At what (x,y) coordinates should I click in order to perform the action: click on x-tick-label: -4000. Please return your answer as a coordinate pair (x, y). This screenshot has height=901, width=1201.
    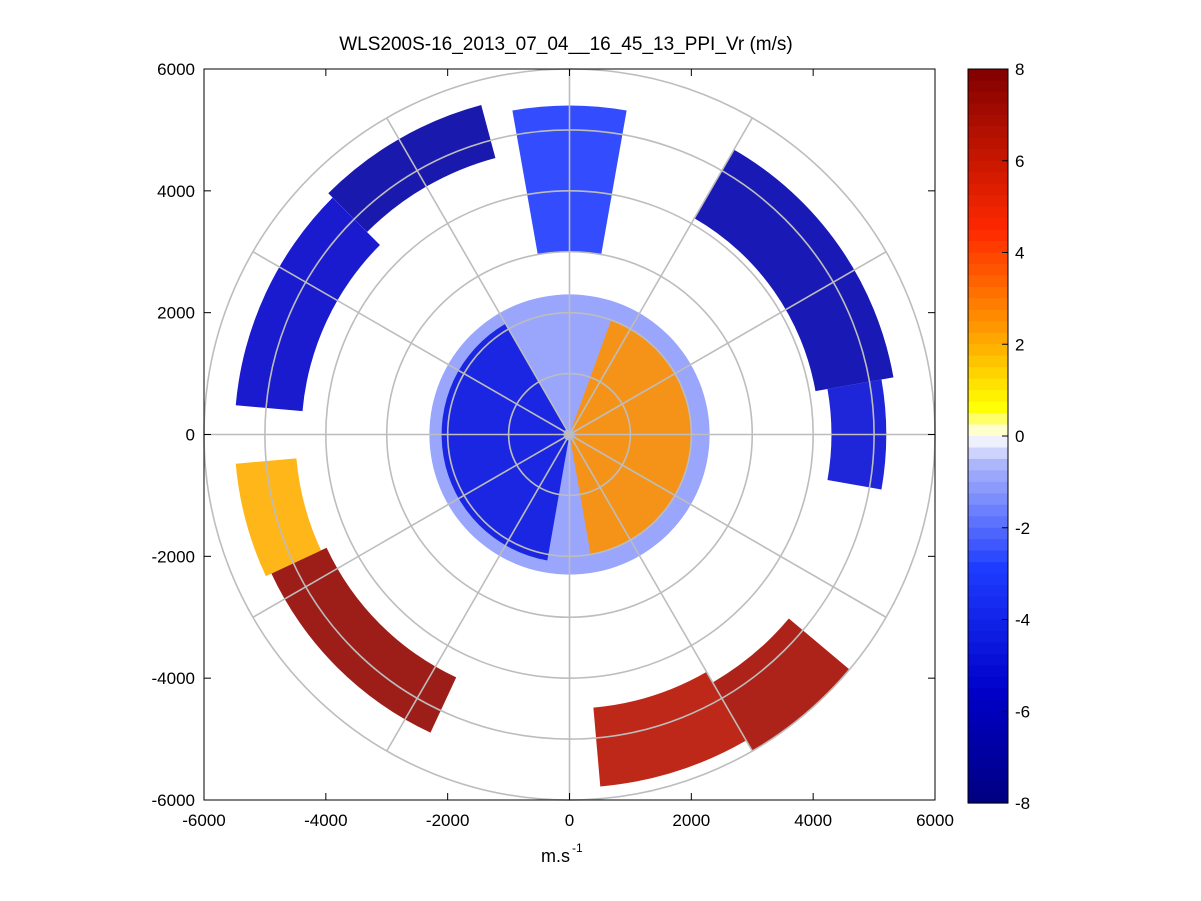
    Looking at the image, I should click on (325, 820).